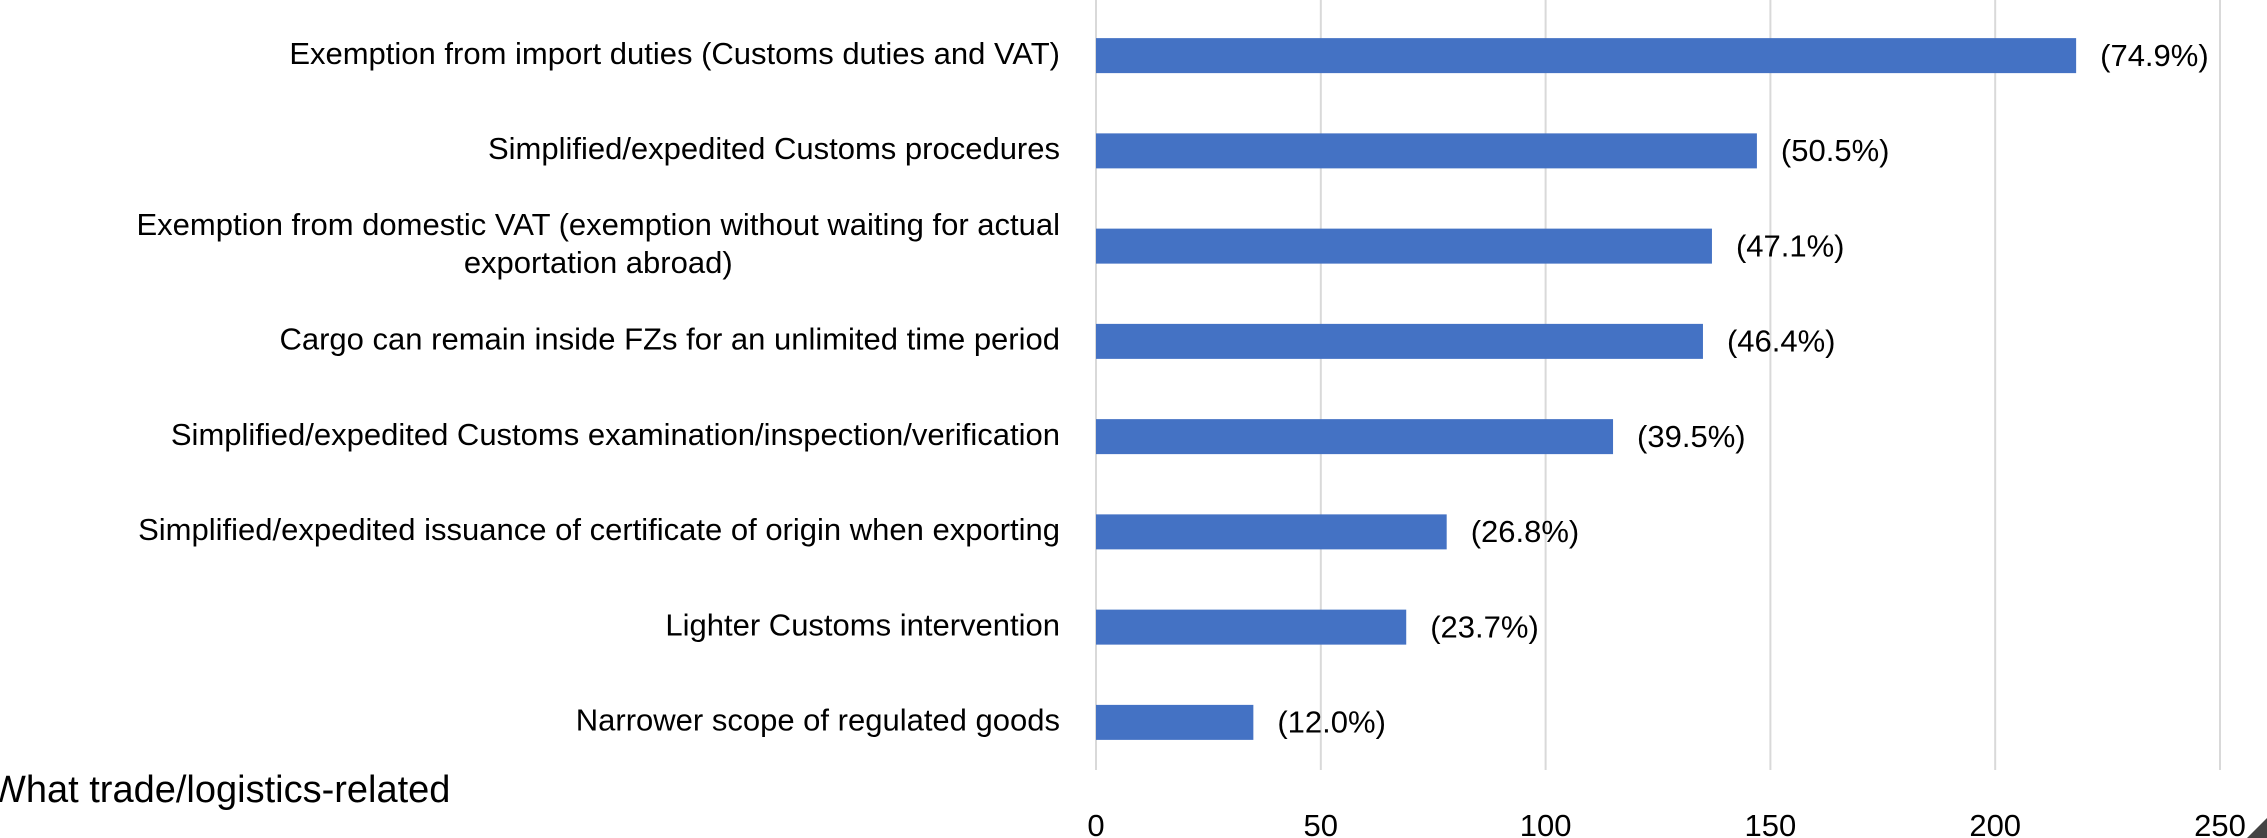 The image size is (2267, 838). I want to click on value-label: (26.8%), so click(1525, 531).